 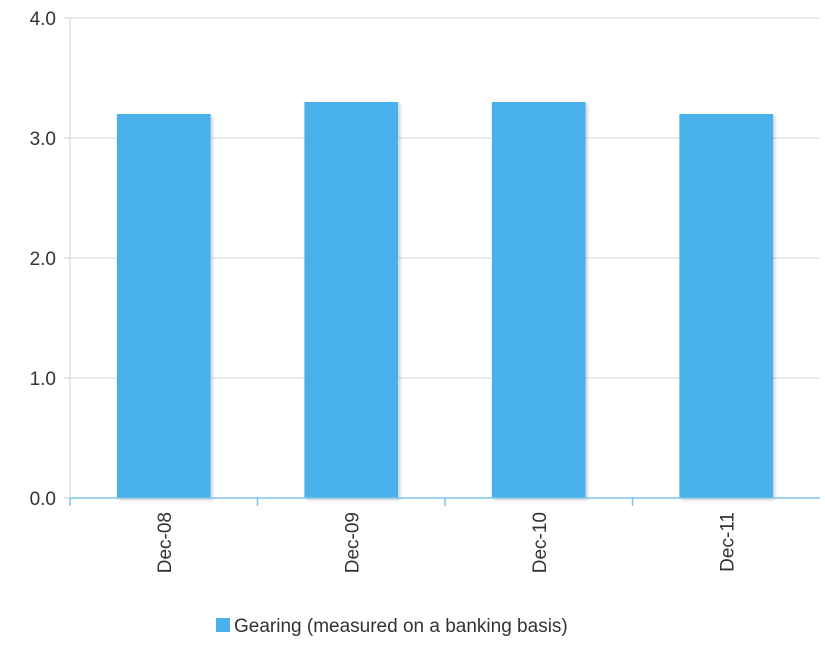 I want to click on x-tick-label: Dec-11, so click(x=727, y=542).